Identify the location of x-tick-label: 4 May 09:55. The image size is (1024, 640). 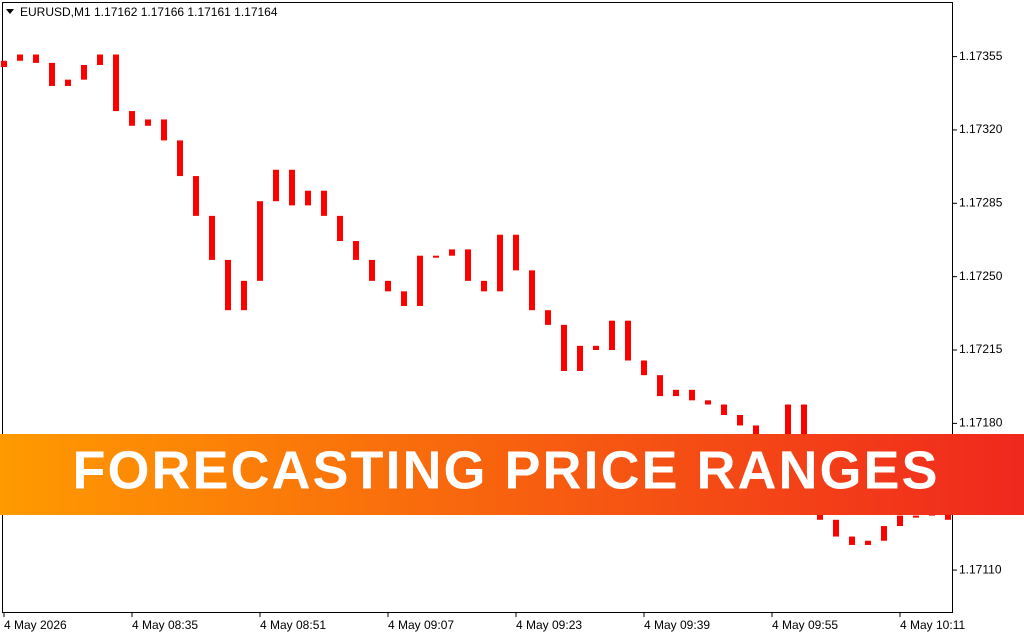
(805, 625).